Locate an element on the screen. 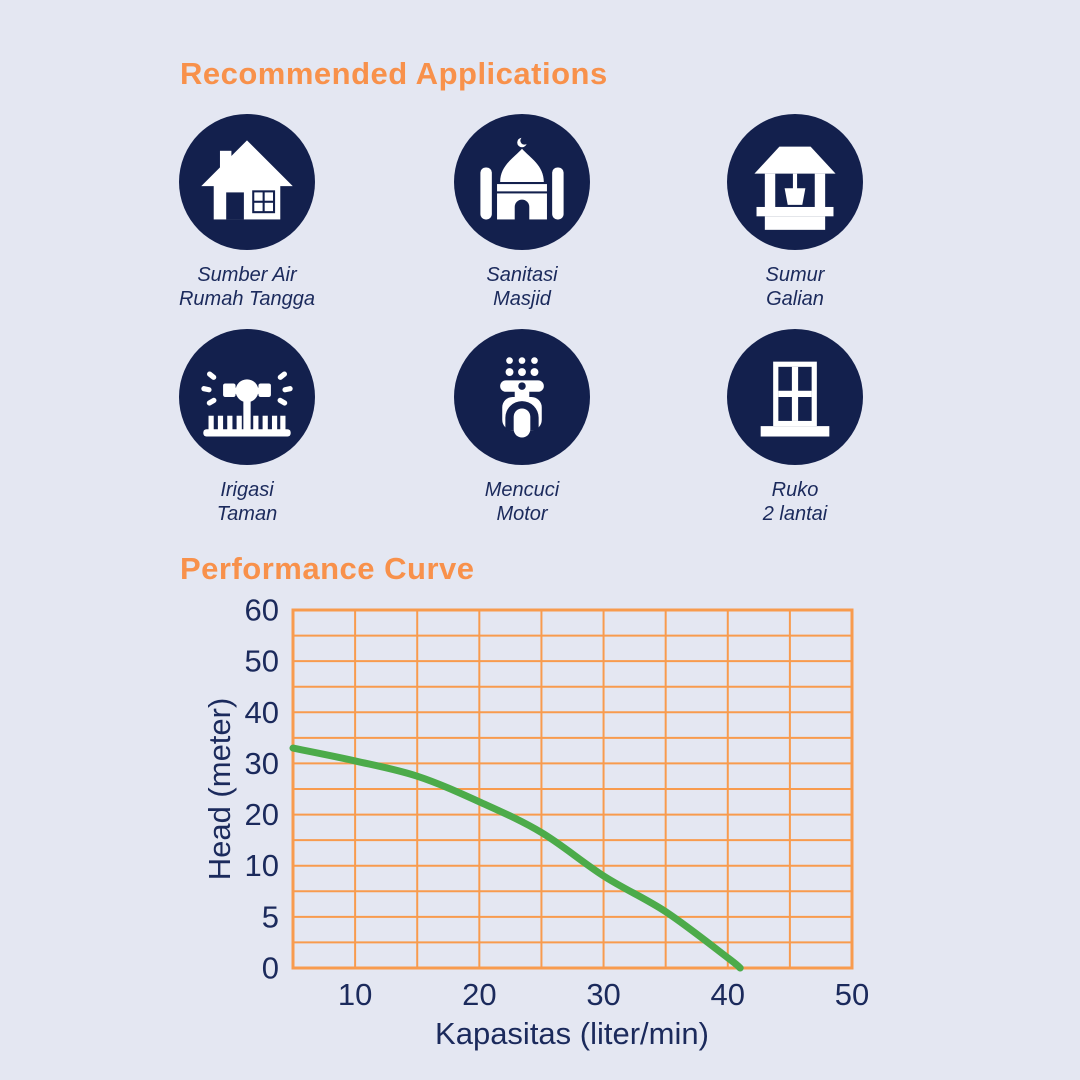 The image size is (1080, 1080). application-item: Sumur Galian is located at coordinates (795, 212).